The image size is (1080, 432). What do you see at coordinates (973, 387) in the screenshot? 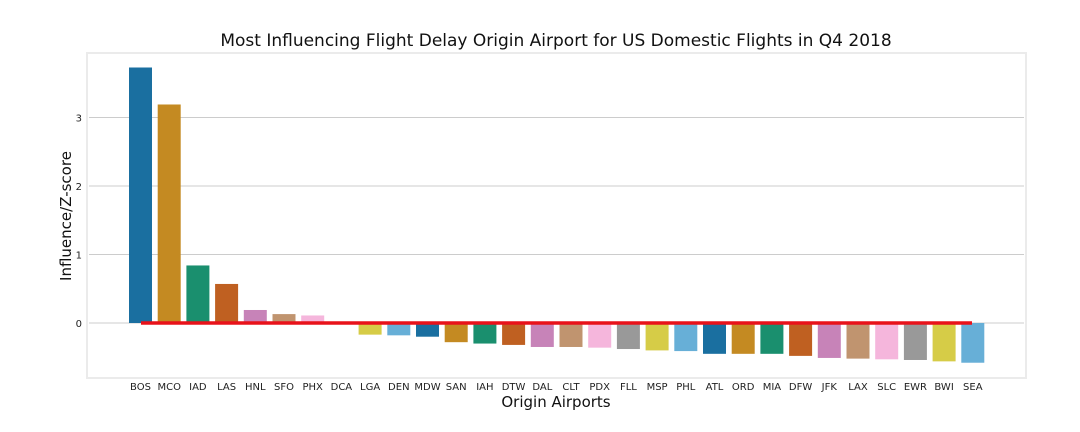
I see `x-tick-label-sea: SEA` at bounding box center [973, 387].